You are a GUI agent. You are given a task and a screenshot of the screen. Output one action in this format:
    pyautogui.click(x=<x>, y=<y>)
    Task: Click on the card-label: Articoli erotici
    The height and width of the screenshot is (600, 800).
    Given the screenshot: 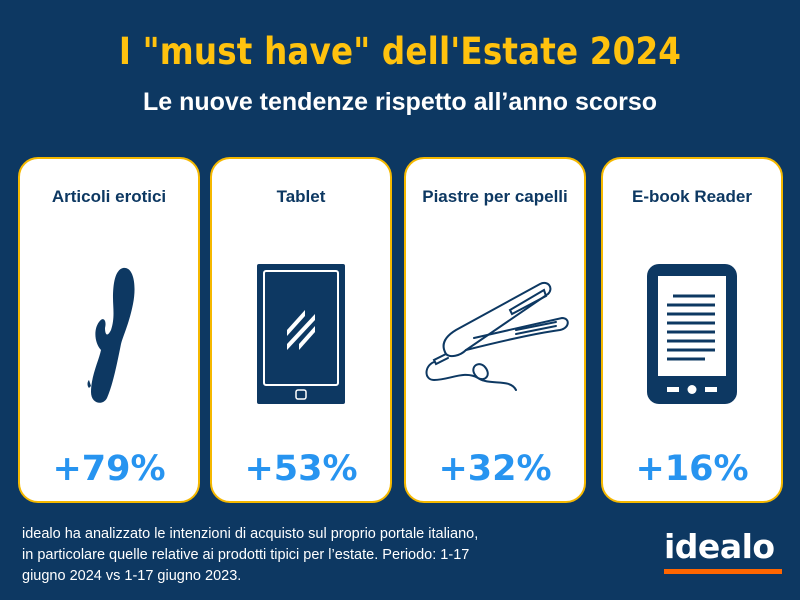 What is the action you would take?
    pyautogui.click(x=109, y=196)
    